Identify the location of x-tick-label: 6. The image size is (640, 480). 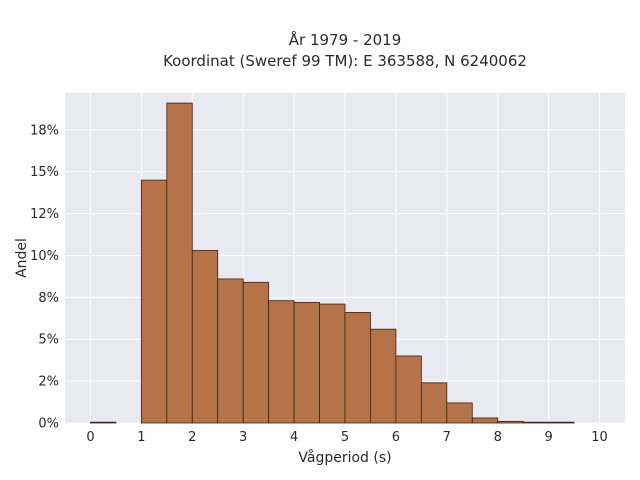
(396, 437).